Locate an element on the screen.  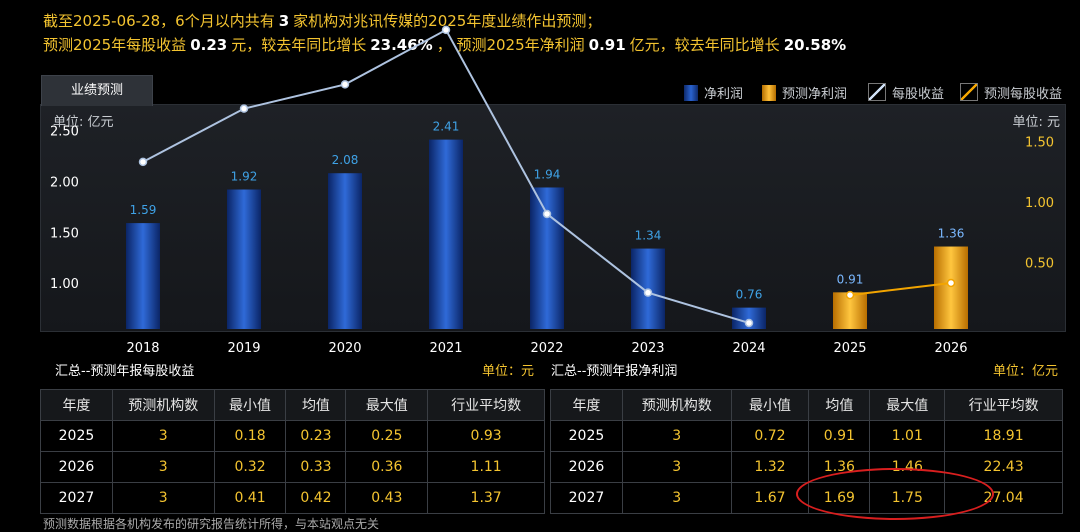
table-cell: 0.25 is located at coordinates (387, 436).